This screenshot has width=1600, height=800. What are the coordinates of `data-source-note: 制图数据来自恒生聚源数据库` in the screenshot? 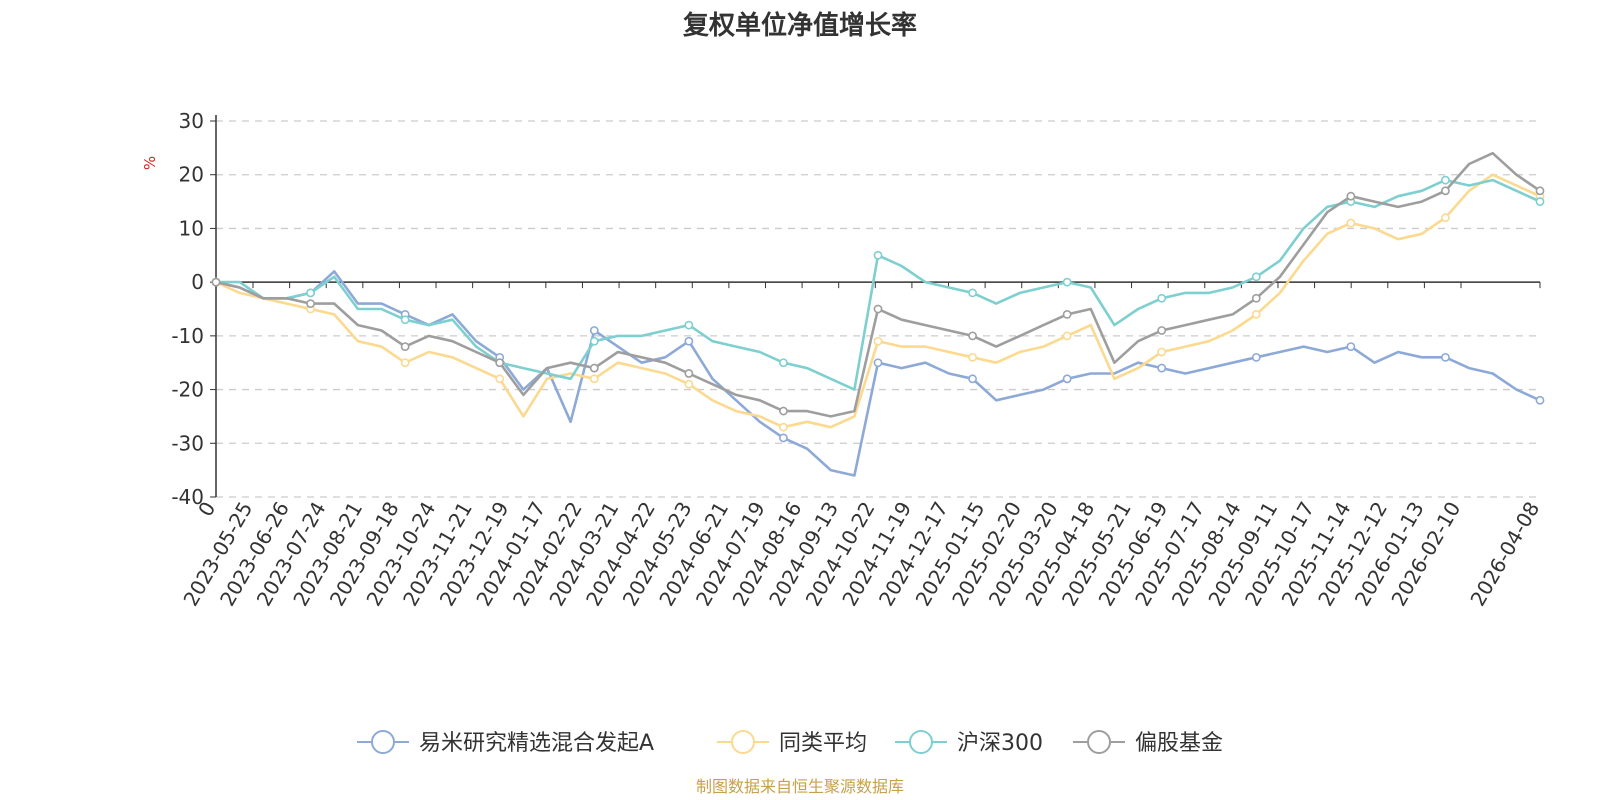 It's located at (800, 786).